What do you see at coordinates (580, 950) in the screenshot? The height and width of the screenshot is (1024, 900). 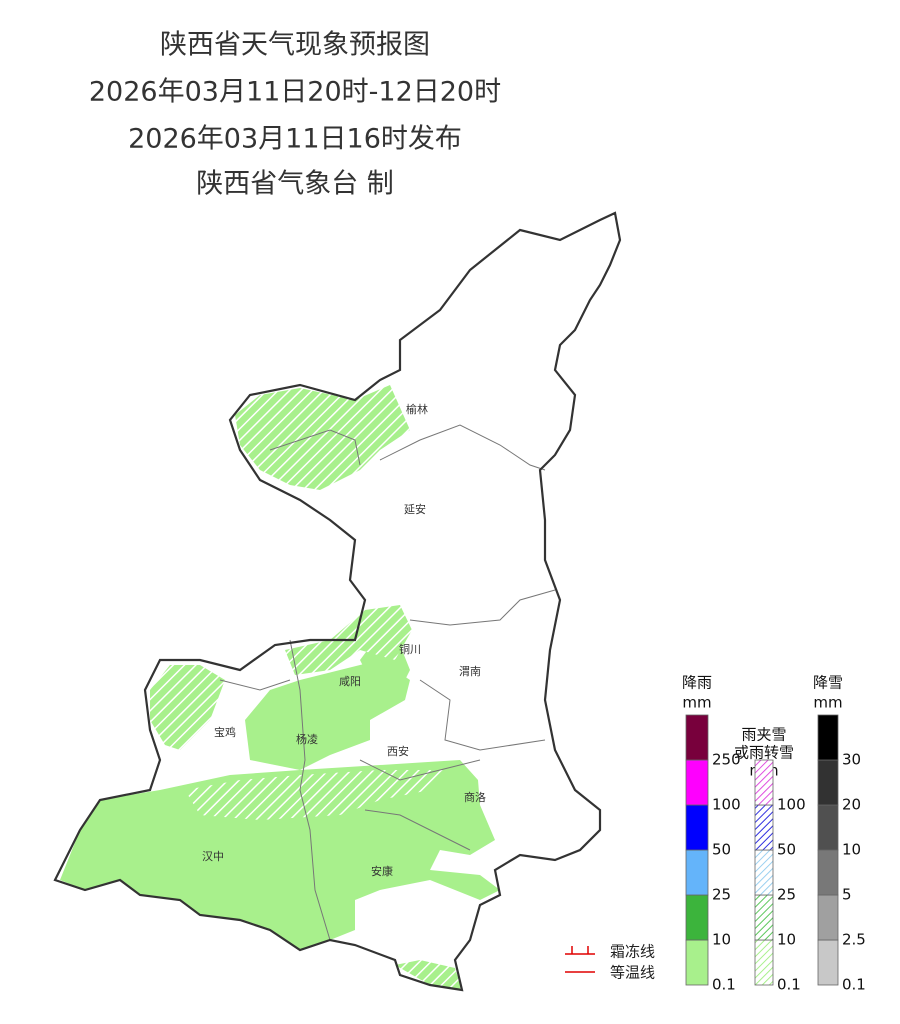 I see `frost-line-symbol` at bounding box center [580, 950].